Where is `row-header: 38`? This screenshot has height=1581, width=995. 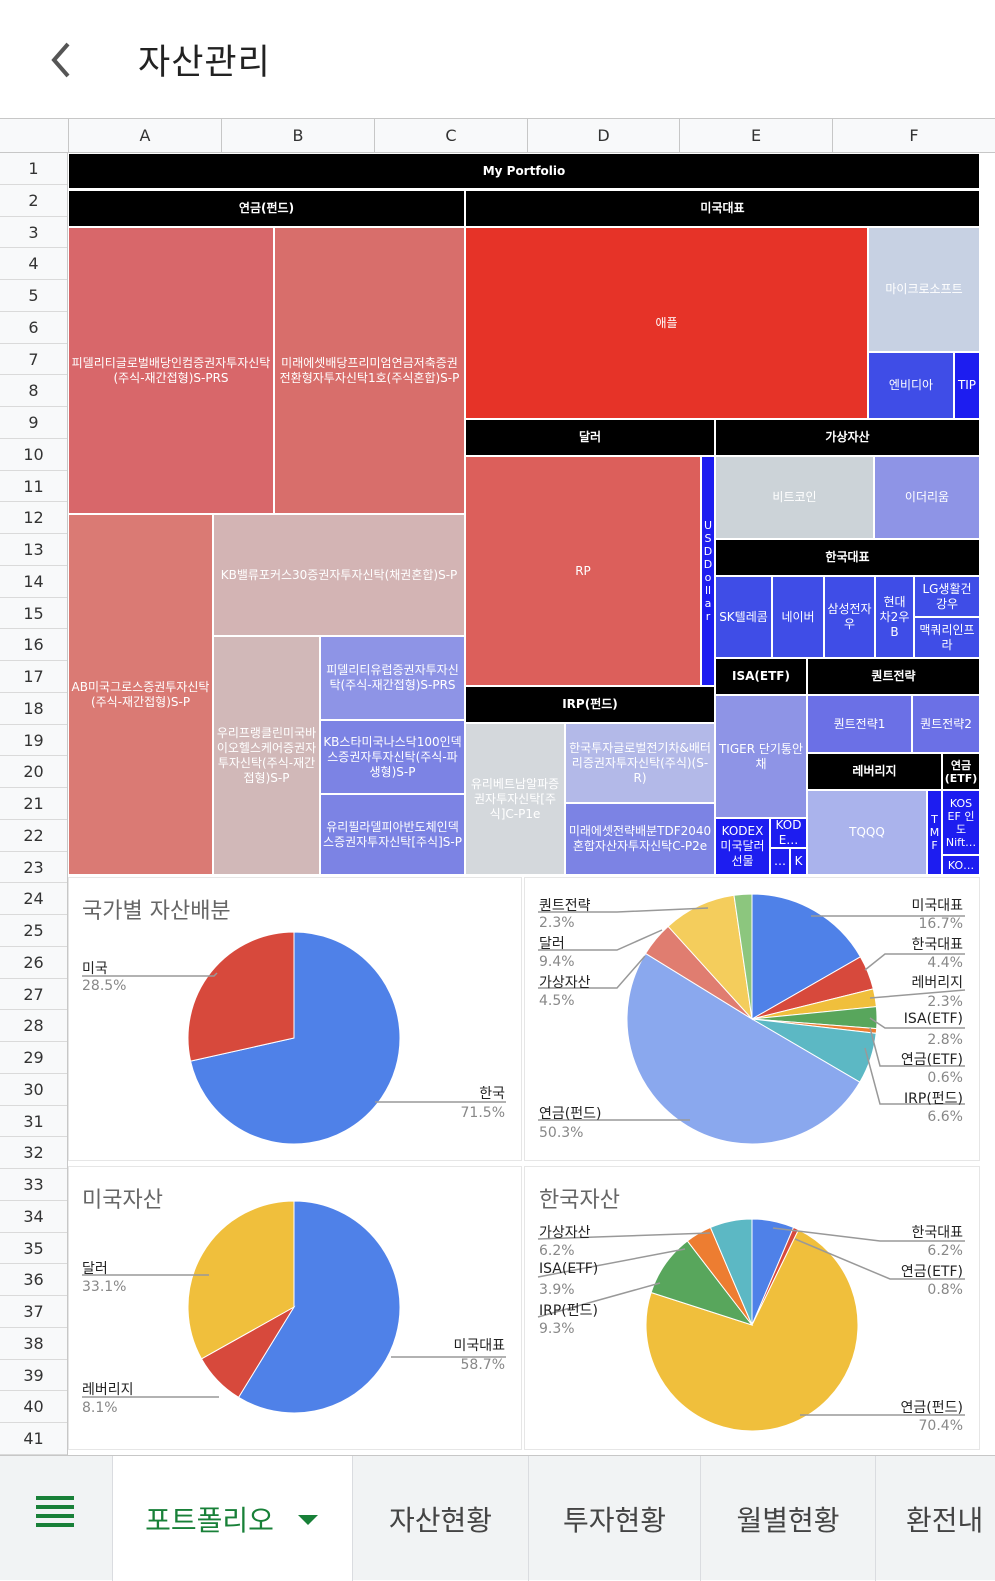 row-header: 38 is located at coordinates (33, 1344).